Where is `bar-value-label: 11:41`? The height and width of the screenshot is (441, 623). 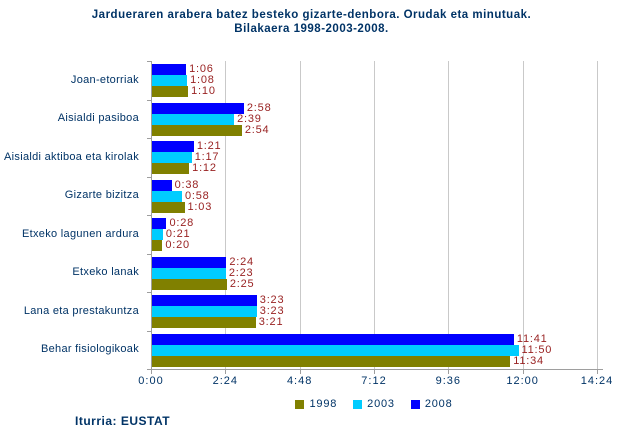
bar-value-label: 11:41 is located at coordinates (532, 338).